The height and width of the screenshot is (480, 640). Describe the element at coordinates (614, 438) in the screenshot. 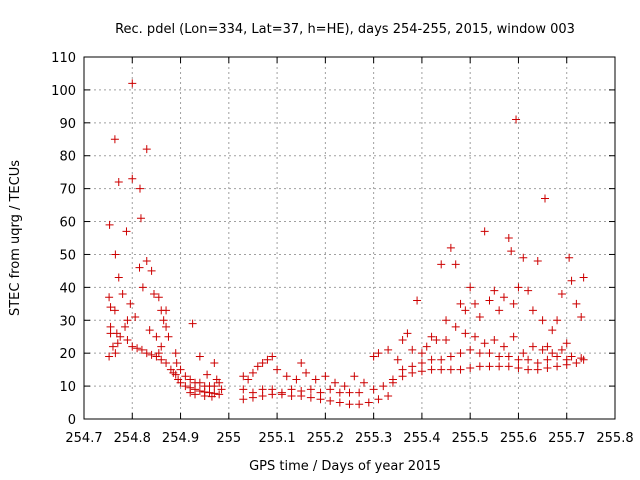

I see `x-tick-label: 255.8` at that location.